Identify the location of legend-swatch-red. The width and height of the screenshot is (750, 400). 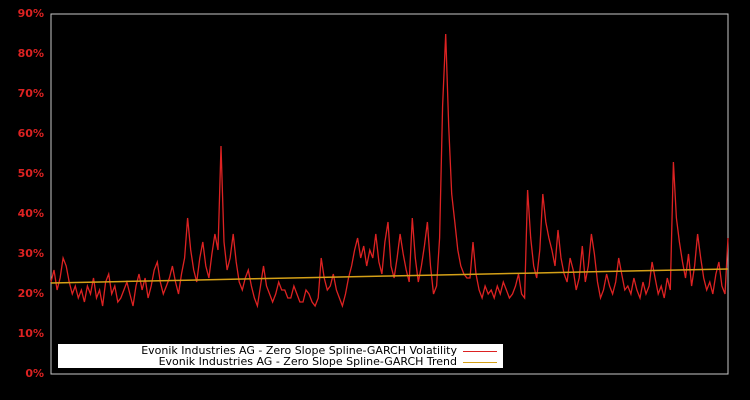
(480, 351).